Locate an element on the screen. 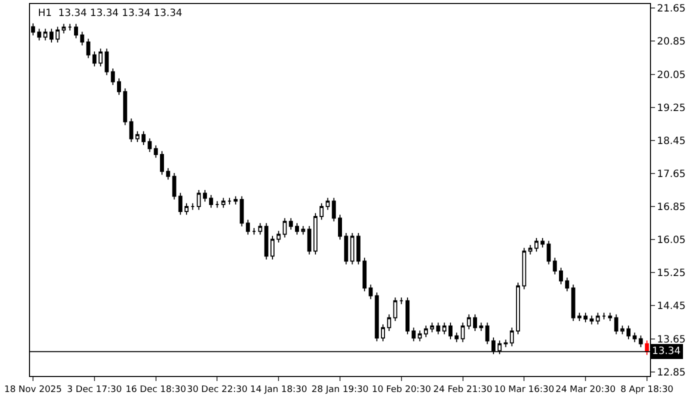  y-tick-label: 20.85 is located at coordinates (671, 42).